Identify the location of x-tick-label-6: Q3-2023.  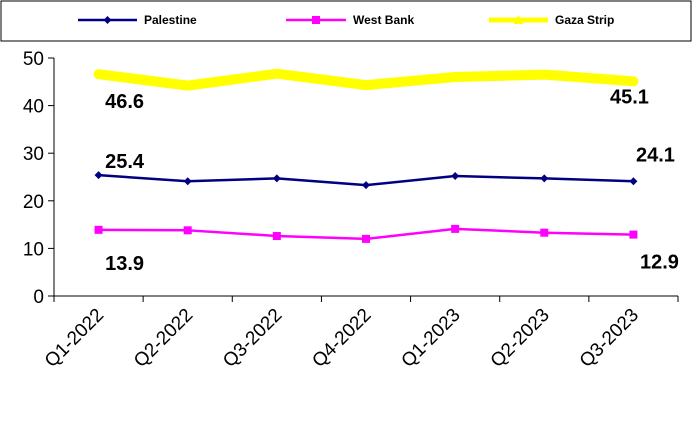
(609, 338).